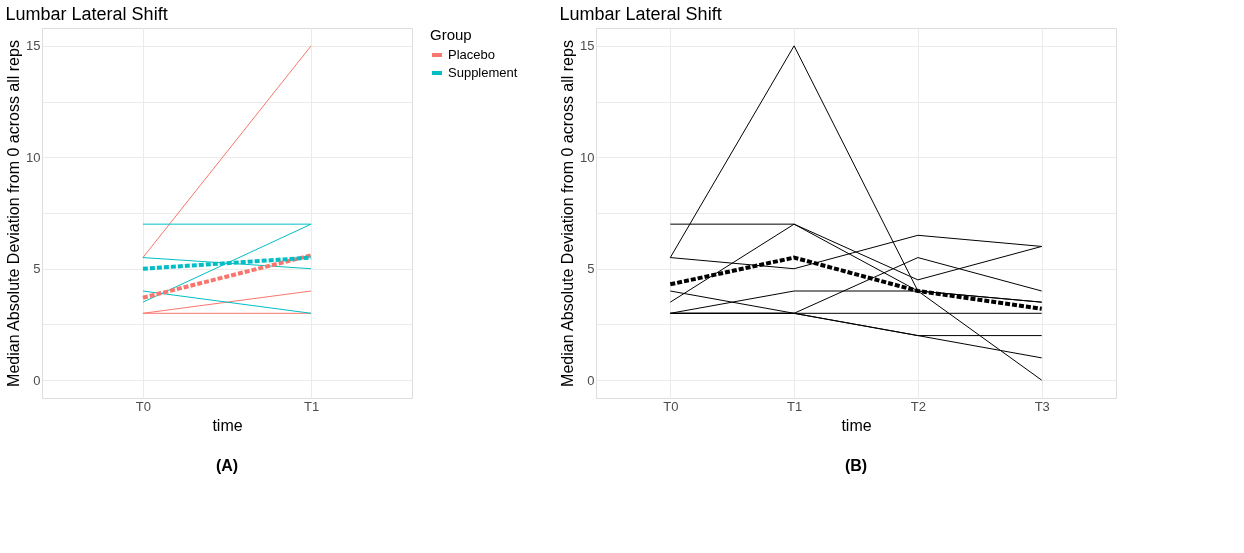 The height and width of the screenshot is (553, 1244). Describe the element at coordinates (451, 34) in the screenshot. I see `legend-title: Group` at that location.